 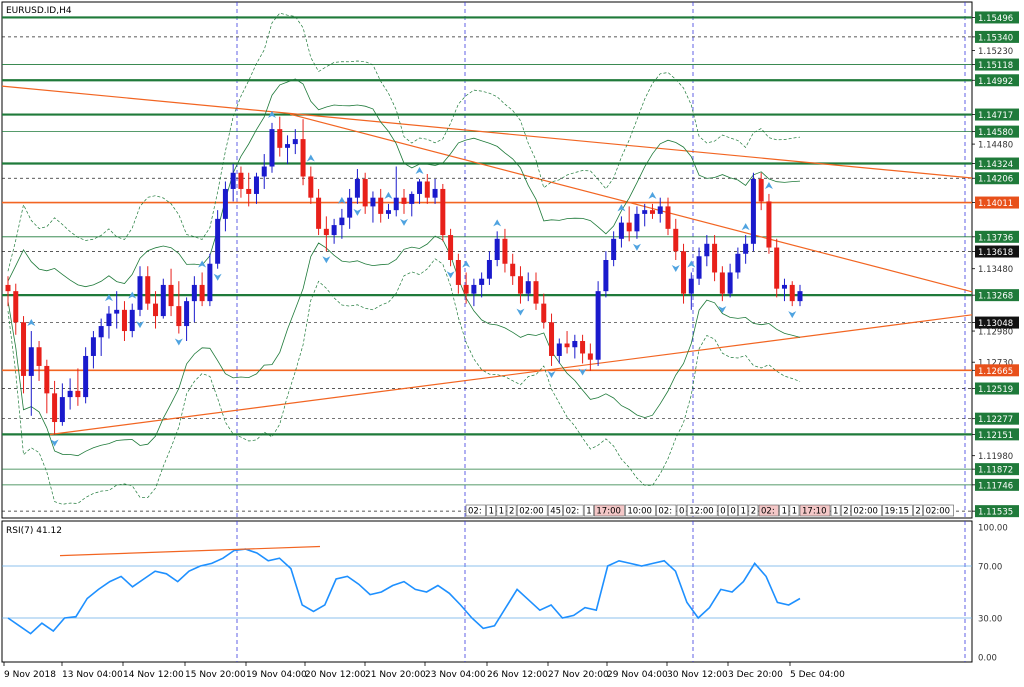 What do you see at coordinates (995, 420) in the screenshot?
I see `price-label: 1.12277` at bounding box center [995, 420].